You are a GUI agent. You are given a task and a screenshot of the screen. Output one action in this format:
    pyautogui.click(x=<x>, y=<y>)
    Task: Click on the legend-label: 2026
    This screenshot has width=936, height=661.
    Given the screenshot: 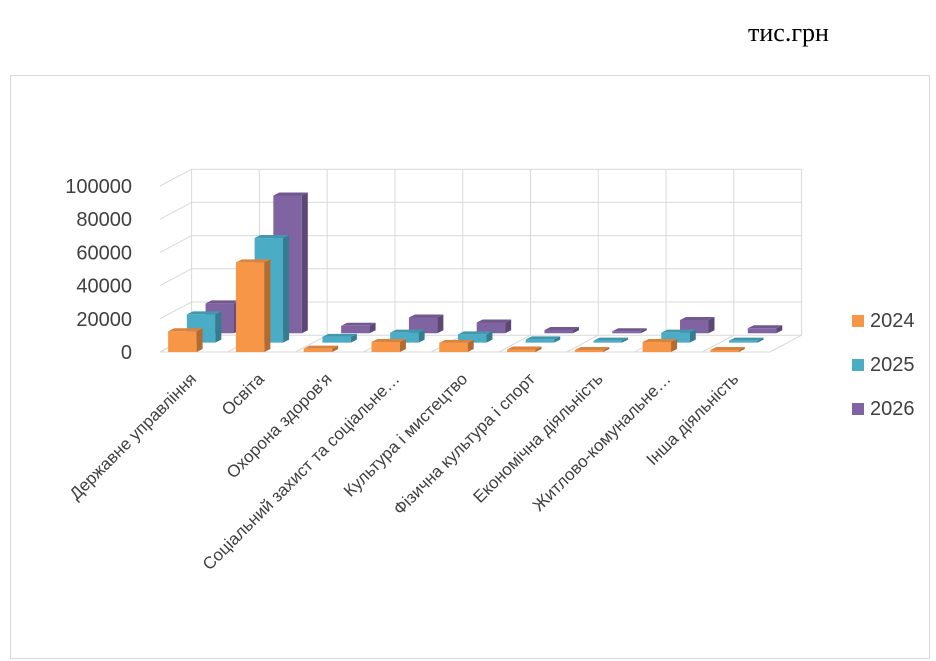 What is the action you would take?
    pyautogui.click(x=892, y=409)
    